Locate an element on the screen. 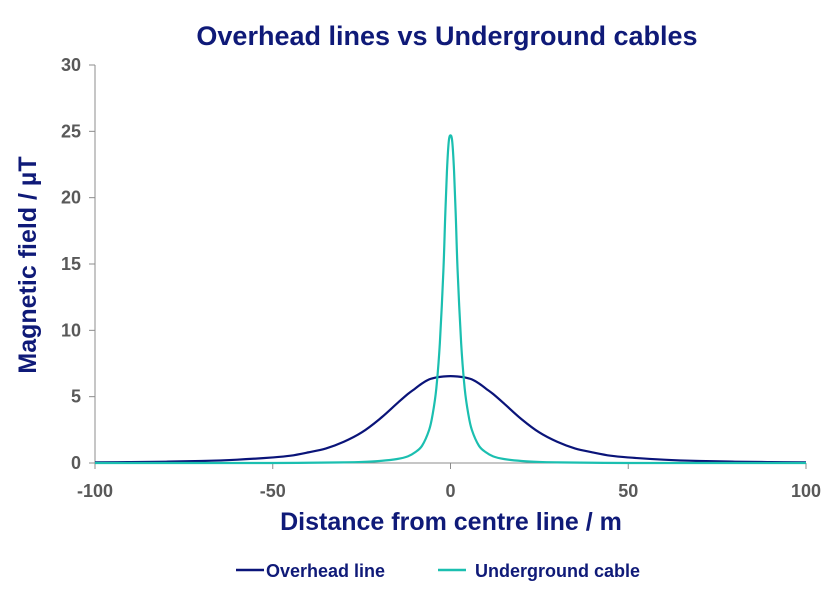 The image size is (840, 592). y-axis-title: Magnetic field / µT is located at coordinates (28, 264).